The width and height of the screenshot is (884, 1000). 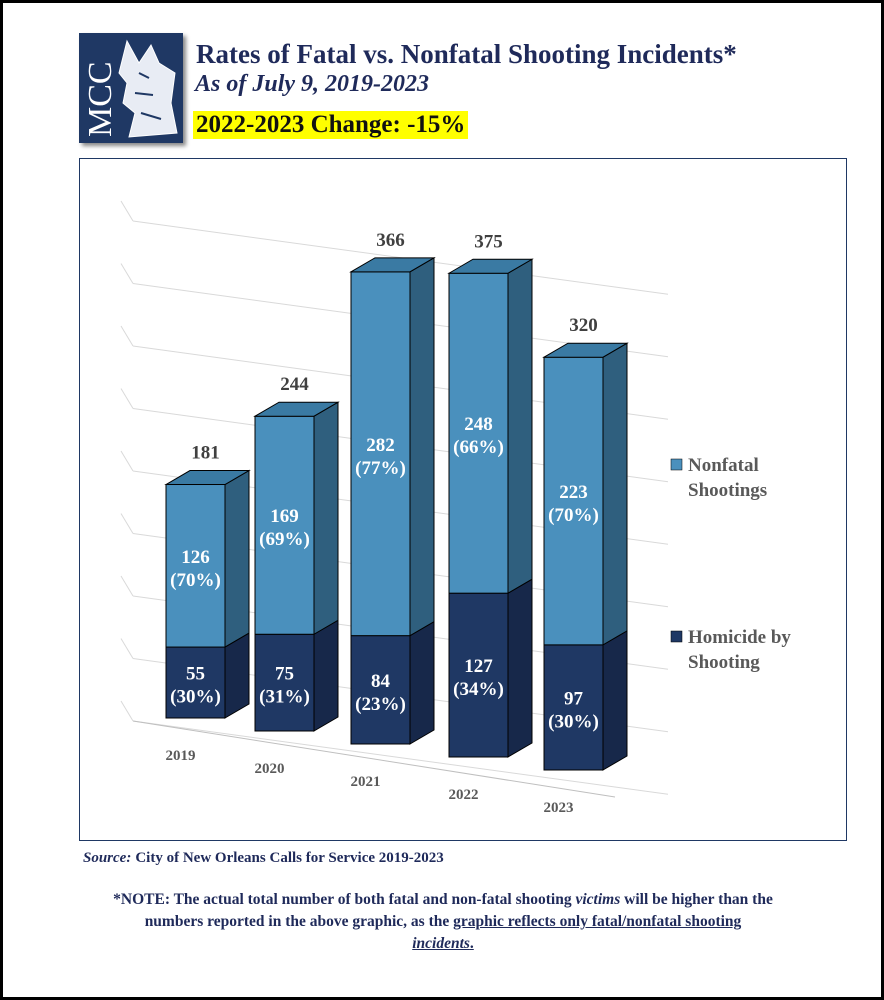 I want to click on bar-segment-2019-nonfatal, so click(x=195, y=566).